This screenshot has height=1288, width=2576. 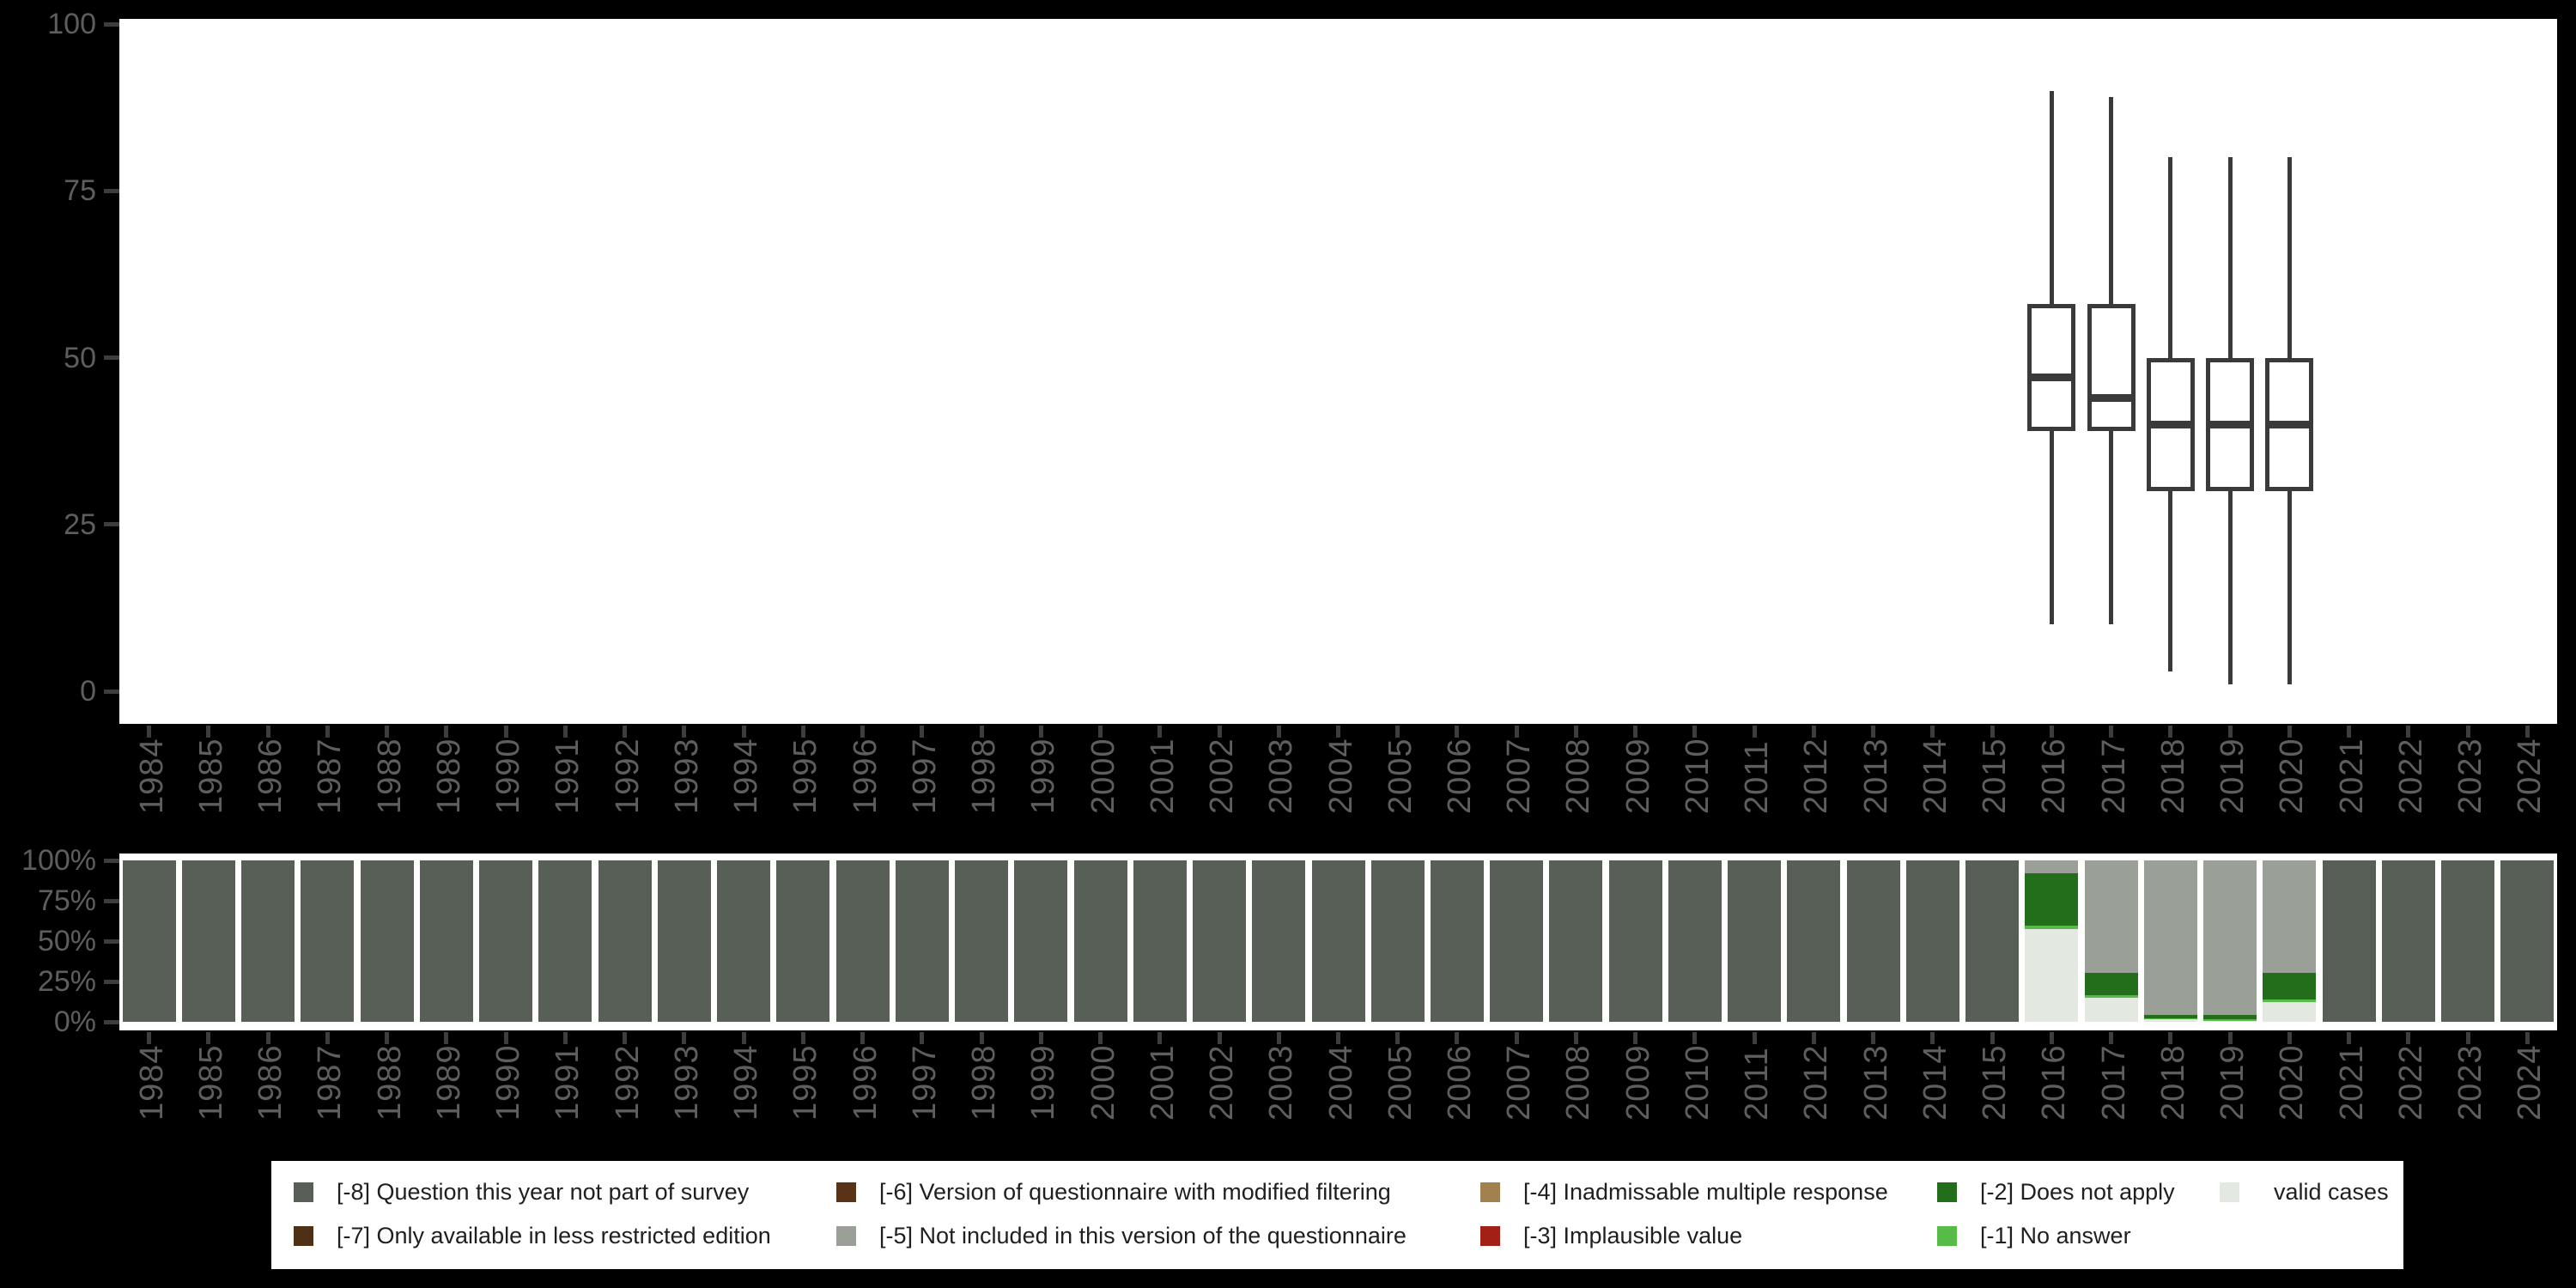 What do you see at coordinates (210, 776) in the screenshot?
I see `x-axis-year-label: 1985` at bounding box center [210, 776].